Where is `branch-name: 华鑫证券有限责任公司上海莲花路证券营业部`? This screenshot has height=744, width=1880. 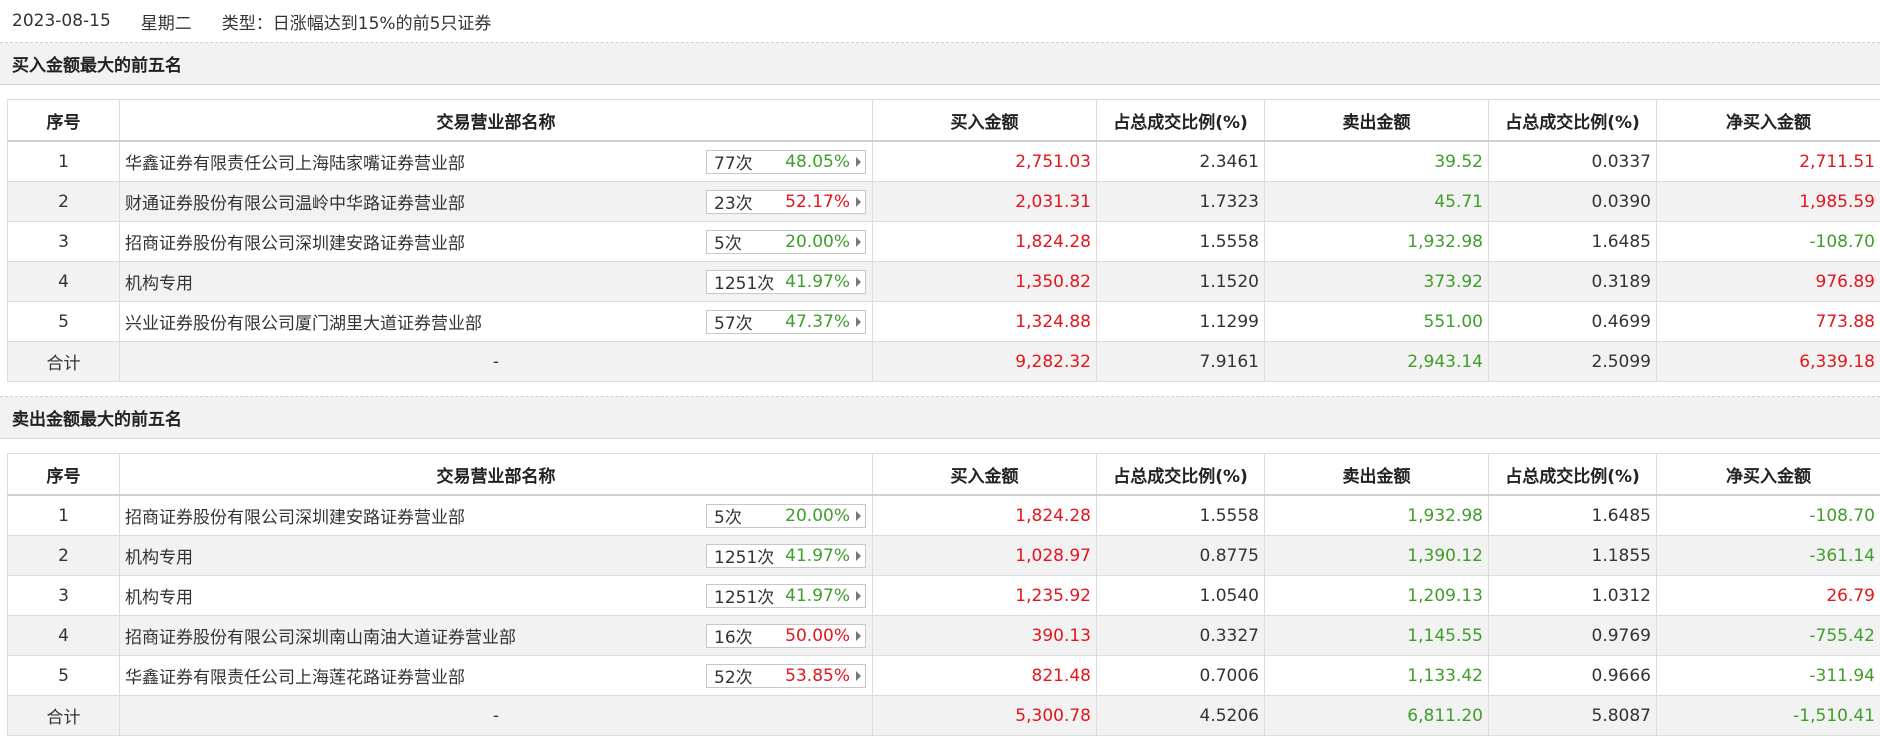
branch-name: 华鑫证券有限责任公司上海莲花路证券营业部 is located at coordinates (295, 678).